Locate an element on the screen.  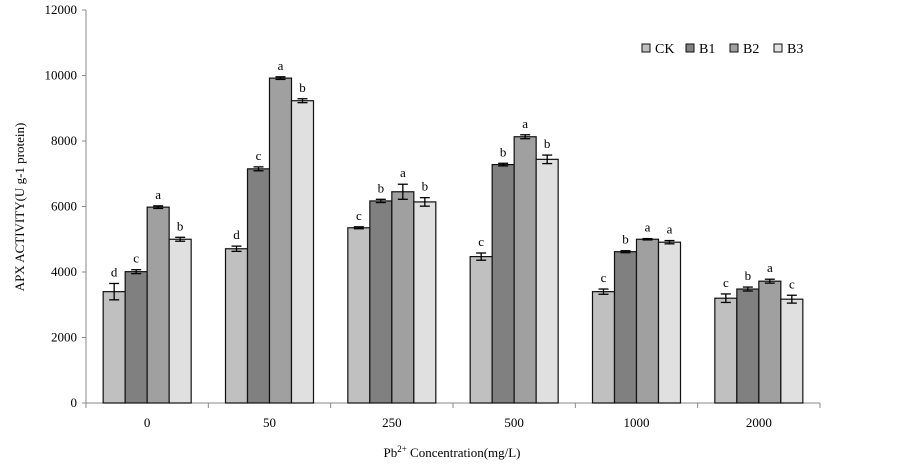
legend-label-b1: B1 is located at coordinates (707, 49).